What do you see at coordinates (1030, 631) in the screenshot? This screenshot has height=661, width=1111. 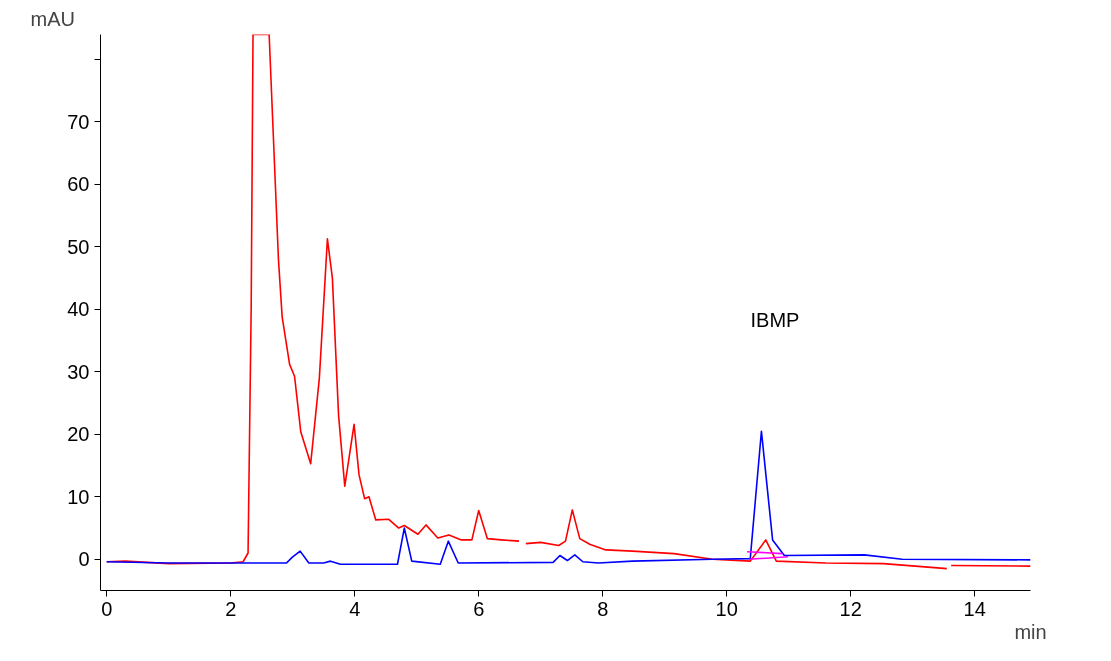 I see `x-axis-title: min` at bounding box center [1030, 631].